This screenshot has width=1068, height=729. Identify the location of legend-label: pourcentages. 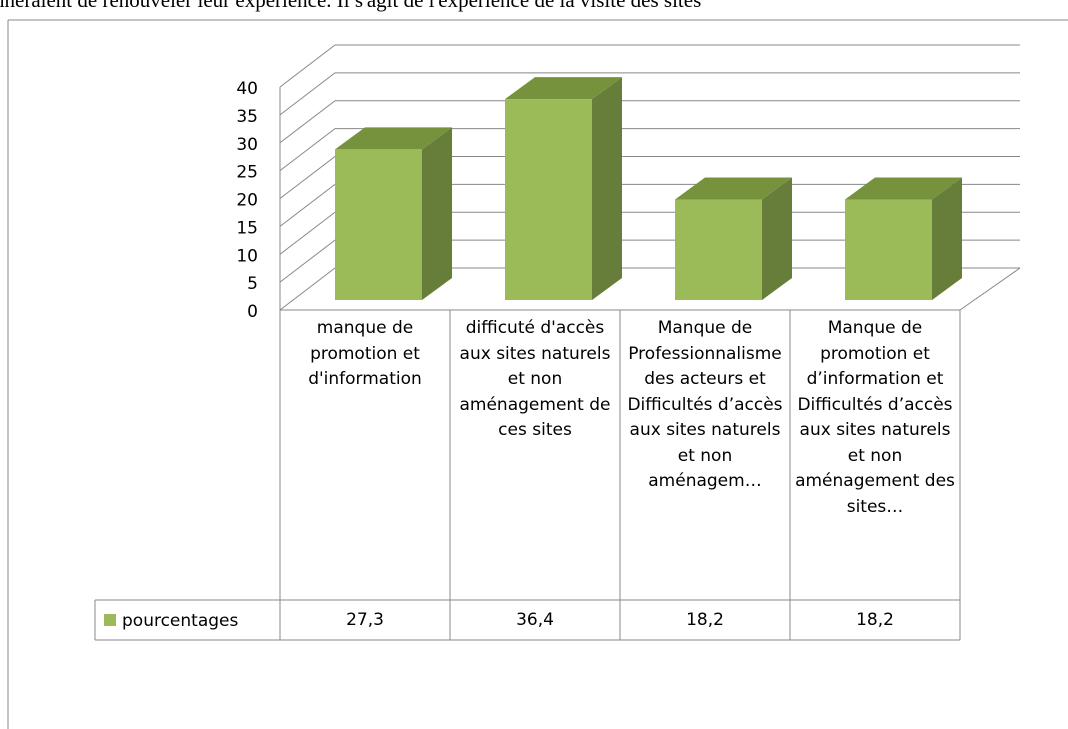
(180, 621).